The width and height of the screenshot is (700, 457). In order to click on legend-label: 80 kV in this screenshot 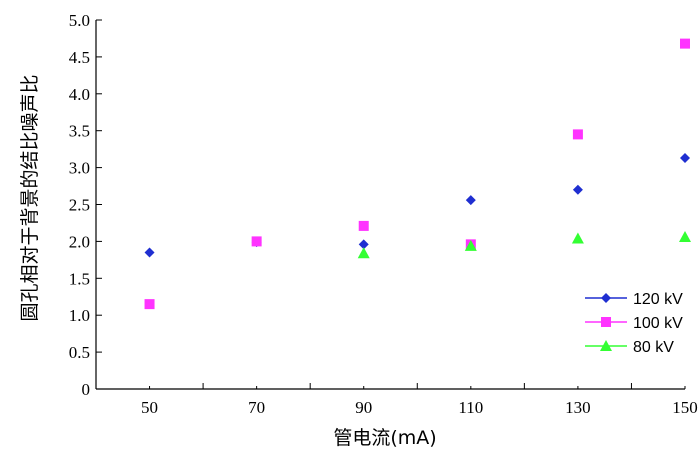, I will do `click(653, 347)`.